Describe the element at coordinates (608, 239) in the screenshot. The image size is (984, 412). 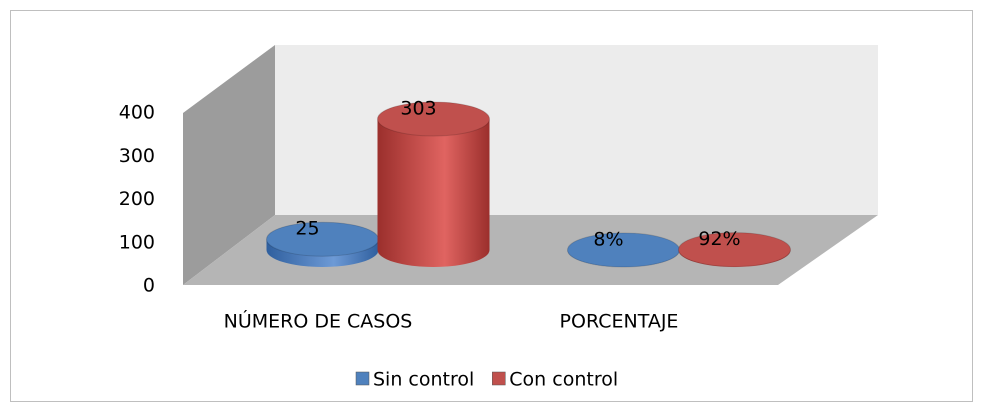
I see `value-label: 8%` at that location.